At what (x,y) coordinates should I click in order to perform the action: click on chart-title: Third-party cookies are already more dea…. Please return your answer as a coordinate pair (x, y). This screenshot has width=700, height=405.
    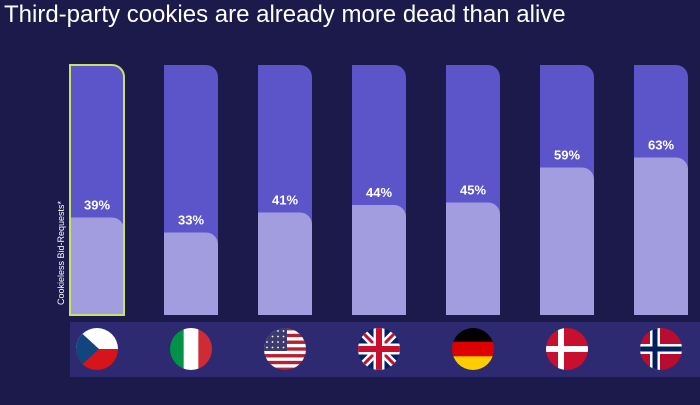
    Looking at the image, I should click on (285, 14).